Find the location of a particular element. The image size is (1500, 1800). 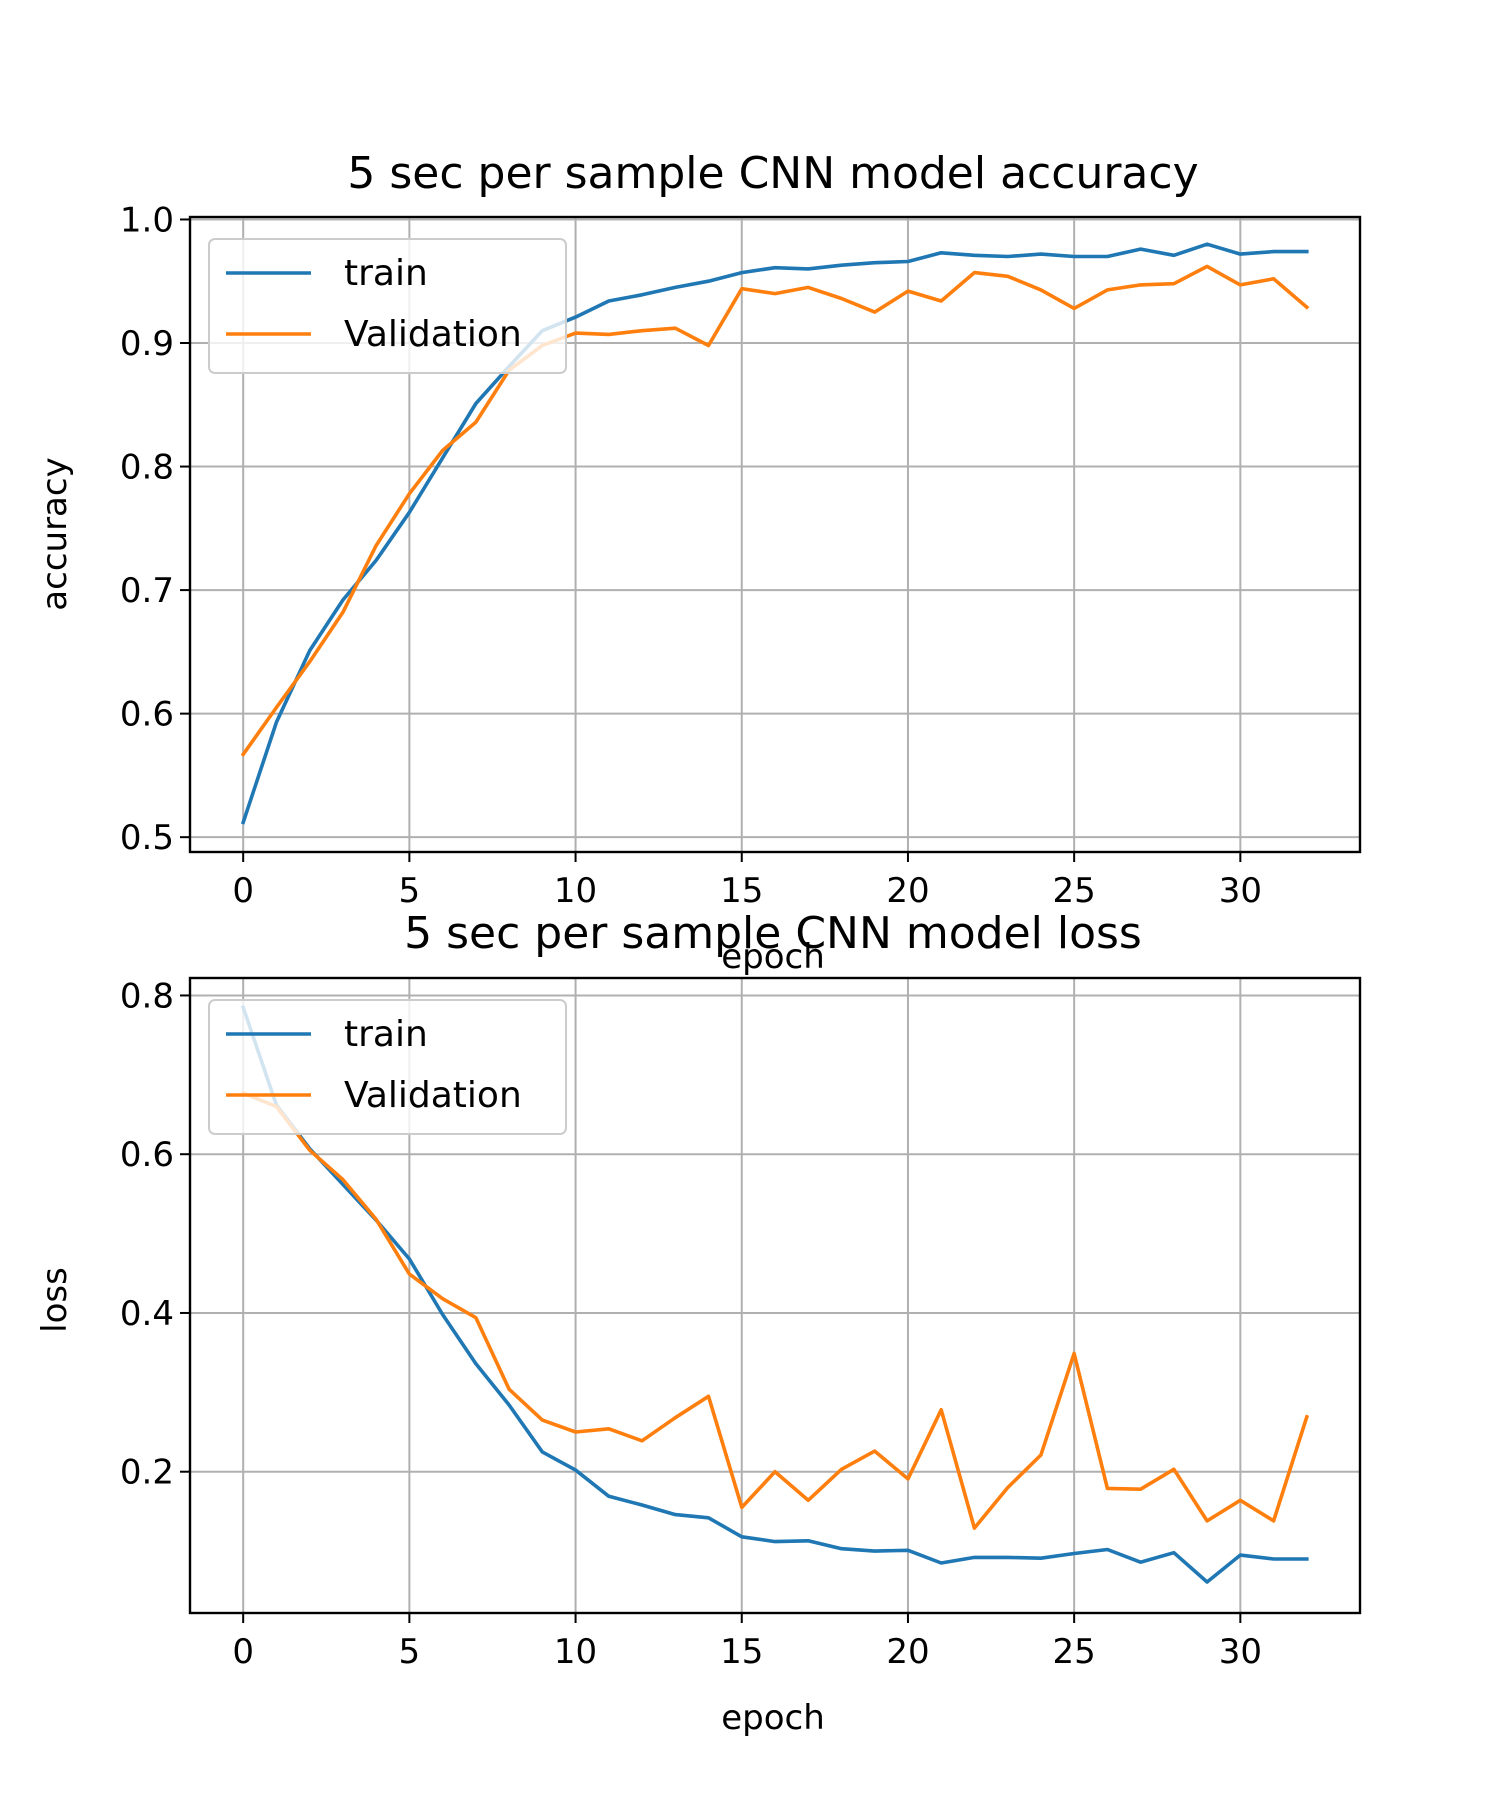

y-tick-label: 0.9 is located at coordinates (147, 344).